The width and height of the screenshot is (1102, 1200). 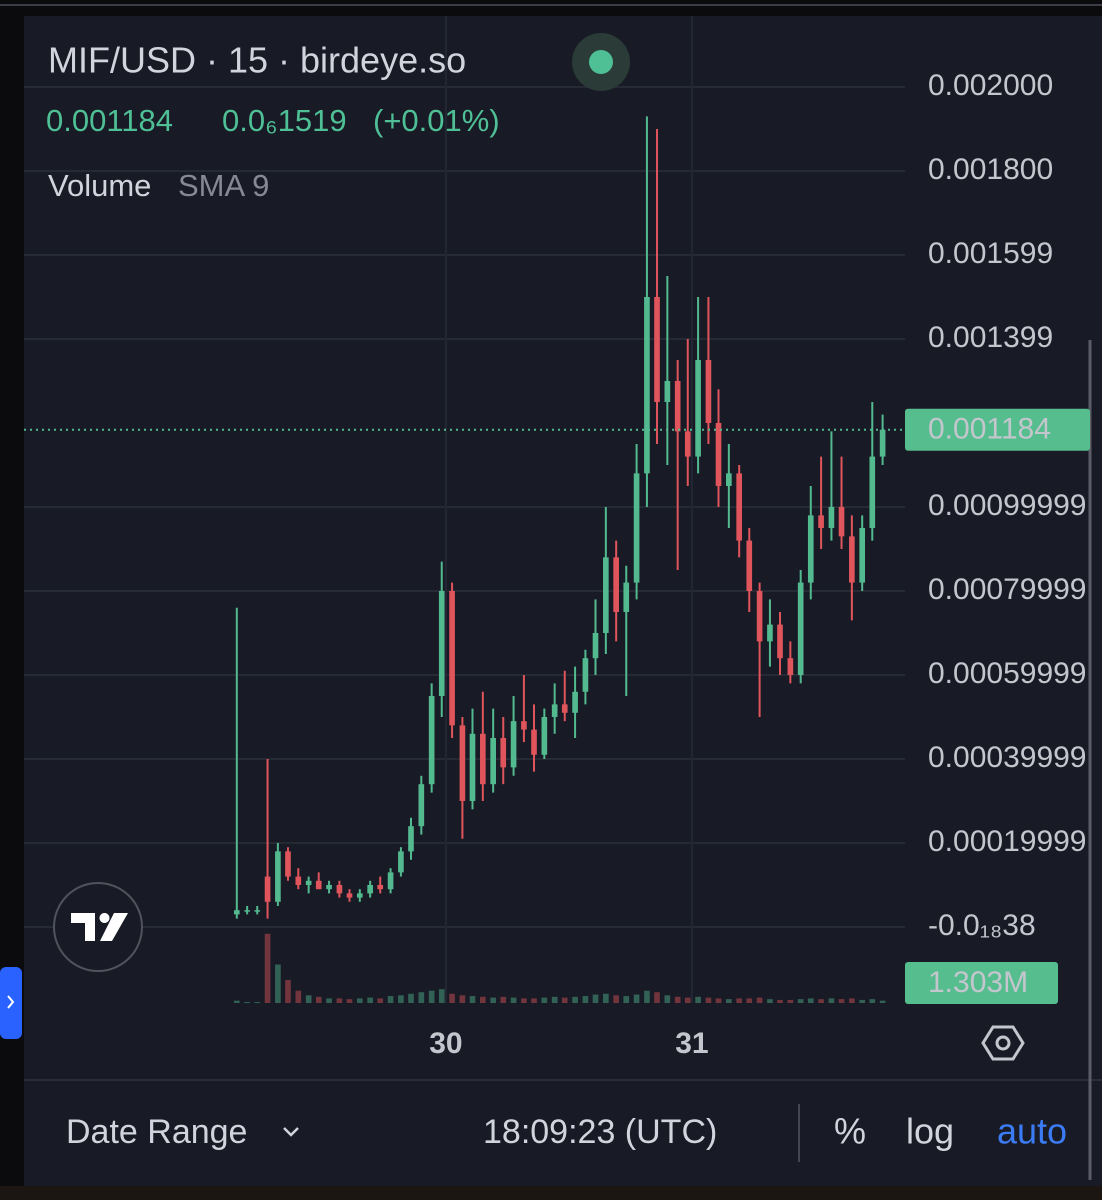 I want to click on y-tick-label: 0.001399, so click(x=990, y=337).